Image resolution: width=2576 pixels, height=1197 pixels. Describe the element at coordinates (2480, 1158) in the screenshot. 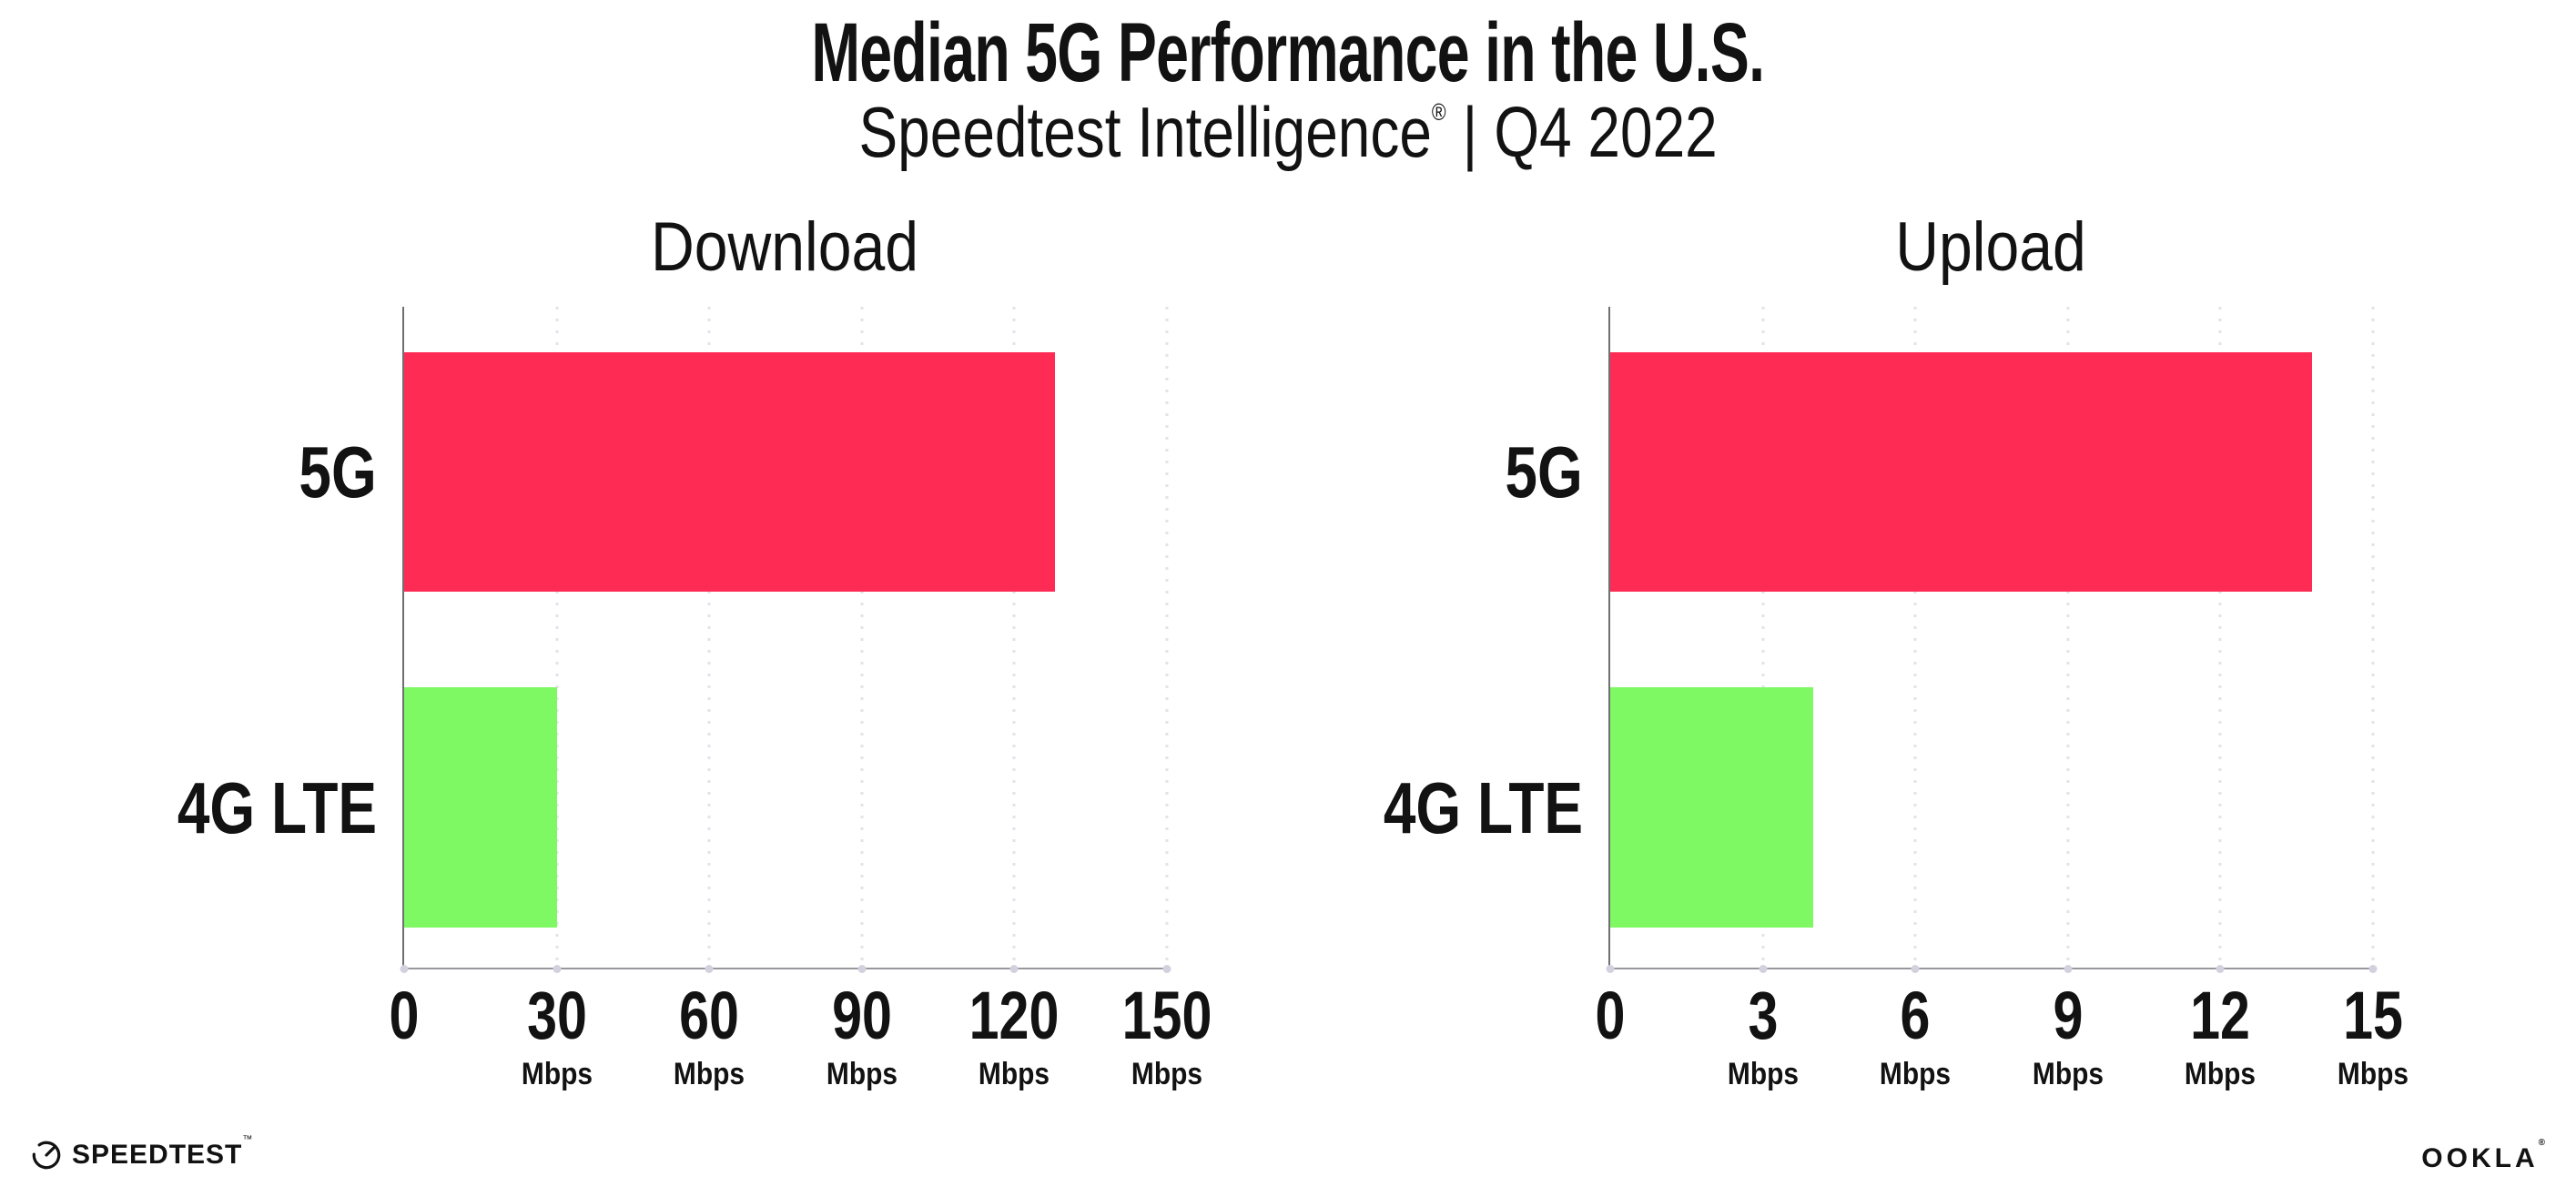

I see `ookla-wordmark-text: OOKLA` at that location.